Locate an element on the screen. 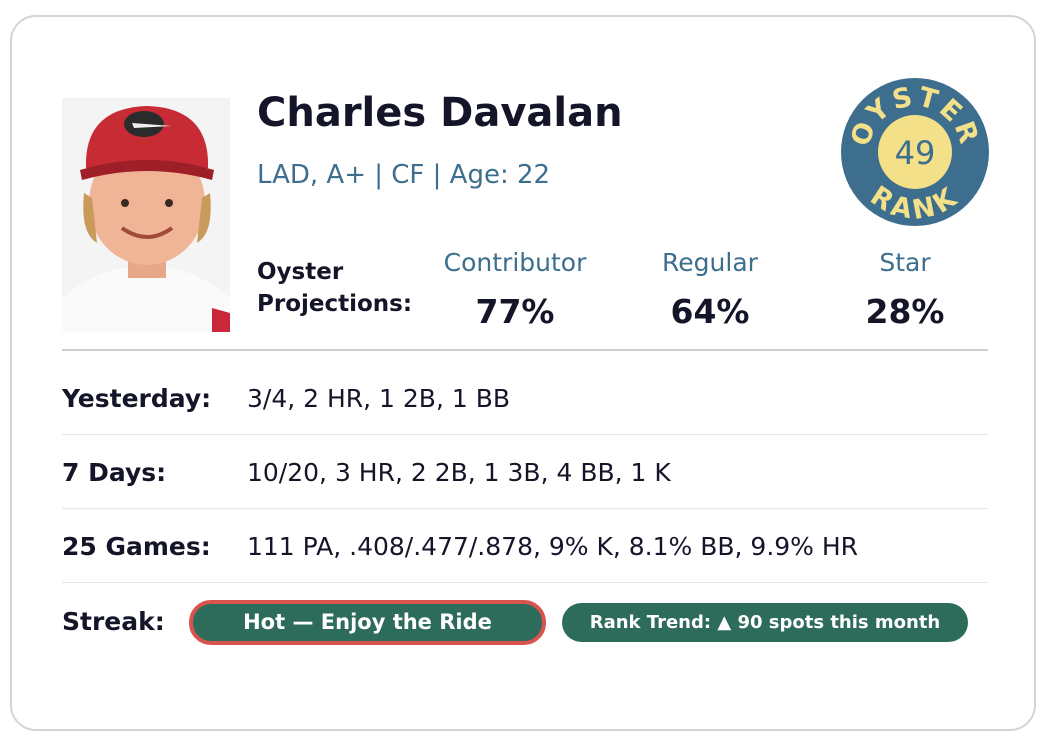 The image size is (1050, 750). player-details: LAD, A+ | CF | Age: 22 is located at coordinates (404, 175).